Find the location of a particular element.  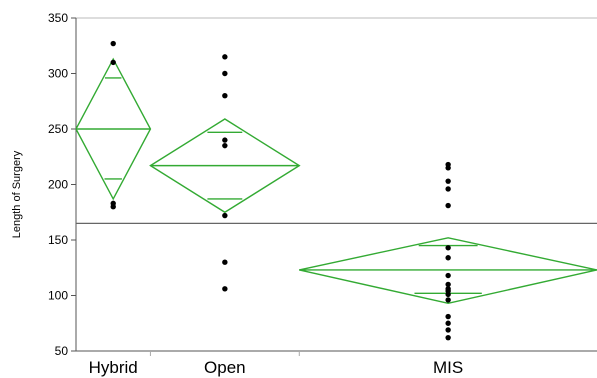

y-tick-label-300: 300 is located at coordinates (58, 74).